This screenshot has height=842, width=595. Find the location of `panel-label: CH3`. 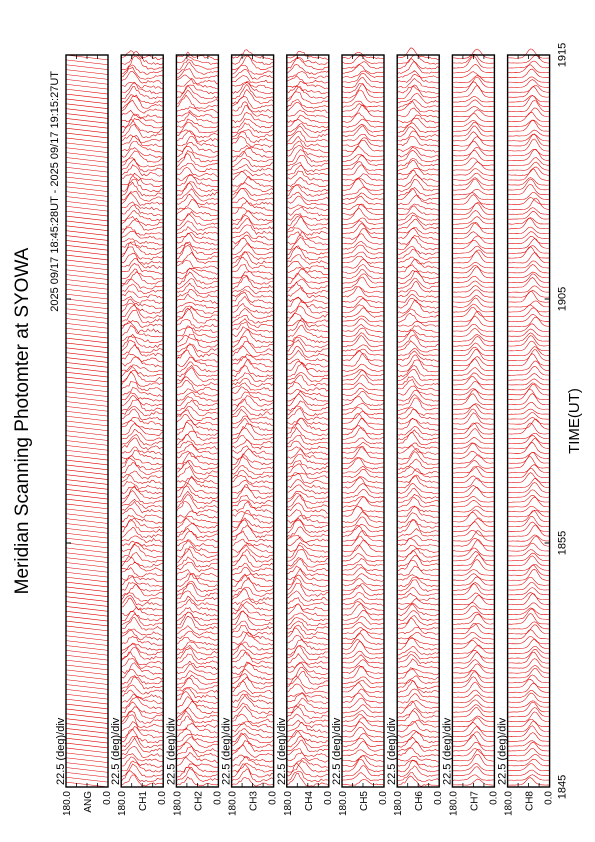

panel-label: CH3 is located at coordinates (254, 801).